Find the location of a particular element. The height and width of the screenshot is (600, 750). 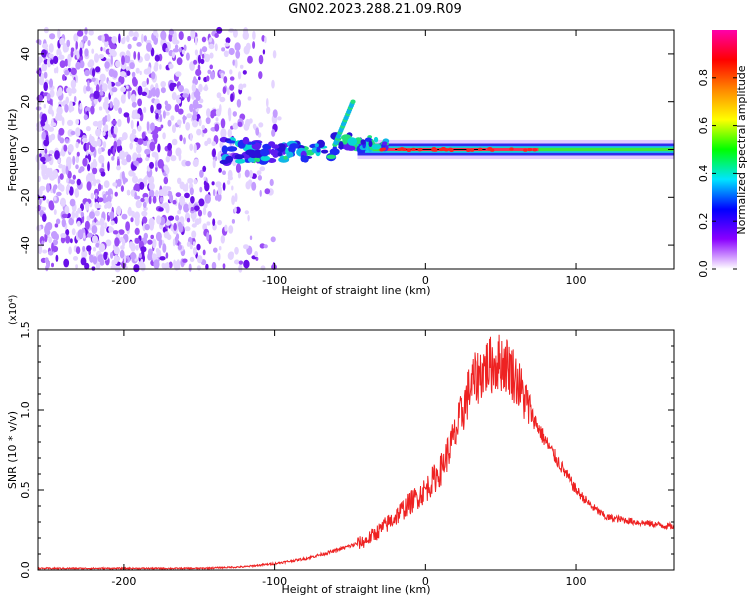

y-tick-label: 0.0 is located at coordinates (25, 570).